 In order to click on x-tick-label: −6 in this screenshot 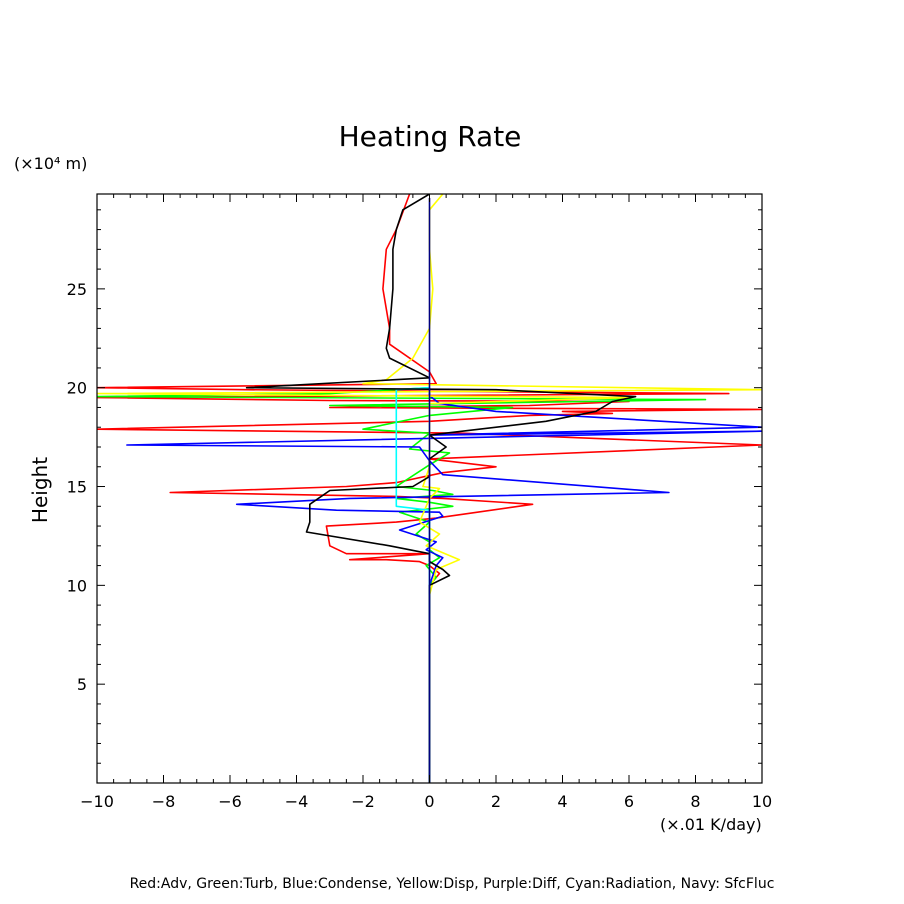, I will do `click(230, 801)`.